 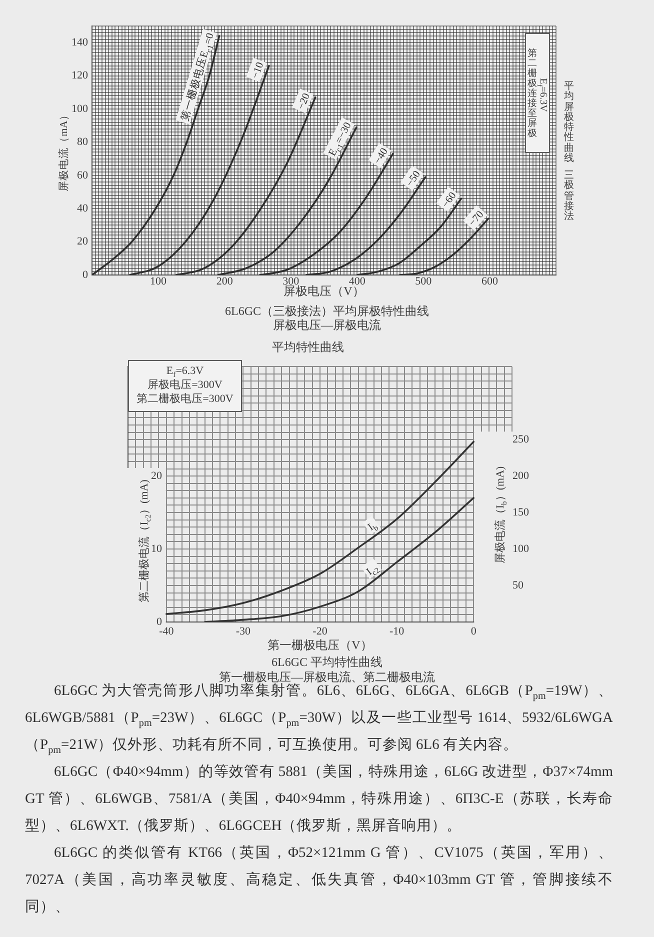 What do you see at coordinates (304, 102) in the screenshot?
I see `text: −20` at bounding box center [304, 102].